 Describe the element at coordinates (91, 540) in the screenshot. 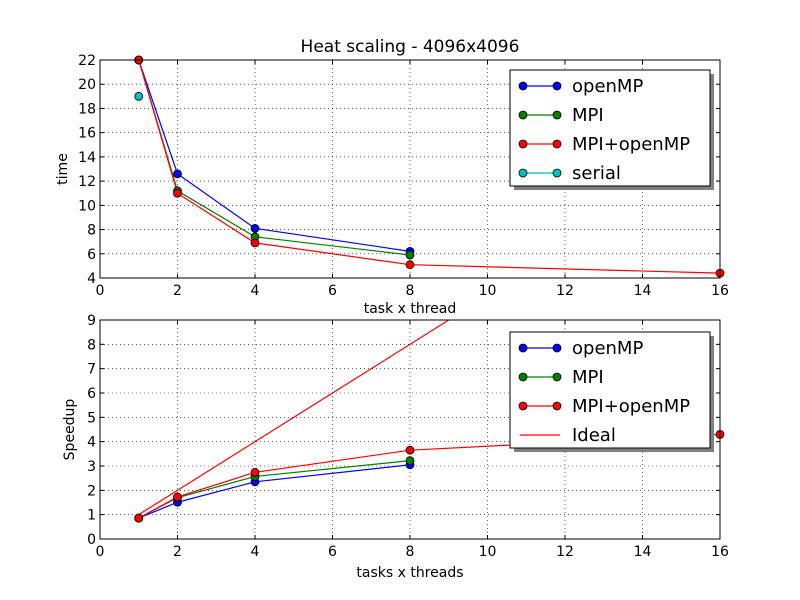

I see `y-tick-label: 0` at that location.